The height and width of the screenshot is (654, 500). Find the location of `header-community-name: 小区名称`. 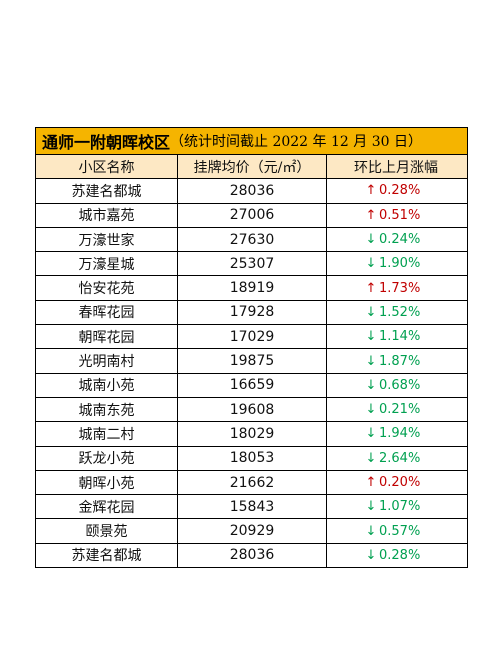

header-community-name: 小区名称 is located at coordinates (107, 167).